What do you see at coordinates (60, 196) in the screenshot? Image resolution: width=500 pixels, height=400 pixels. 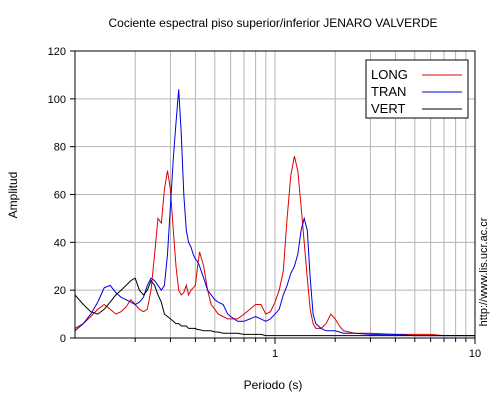 I see `y-tick-label: 60` at bounding box center [60, 196].